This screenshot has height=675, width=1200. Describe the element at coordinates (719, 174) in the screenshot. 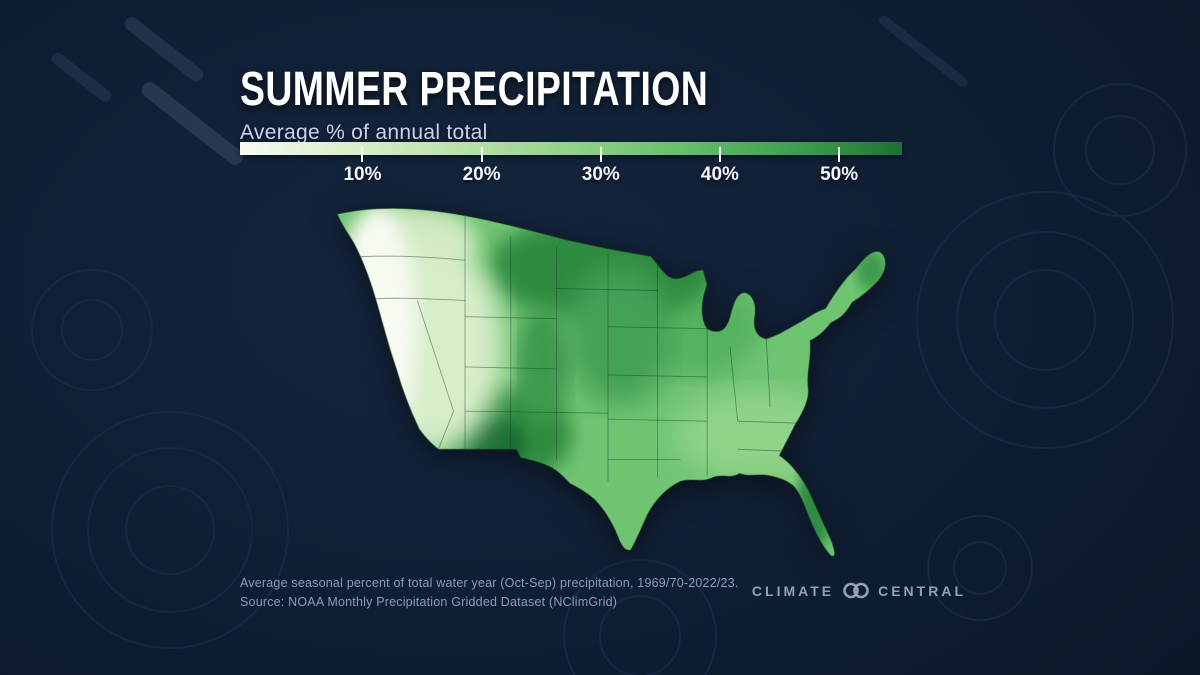

I see `legend-label-40: 40%` at that location.